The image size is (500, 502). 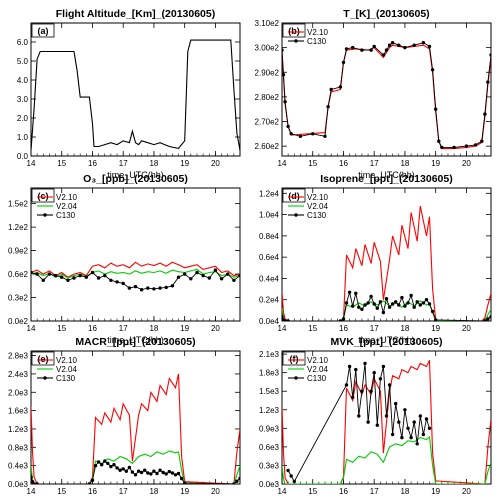 What do you see at coordinates (18, 298) in the screenshot?
I see `y-tick-label: 0.3e2` at bounding box center [18, 298].